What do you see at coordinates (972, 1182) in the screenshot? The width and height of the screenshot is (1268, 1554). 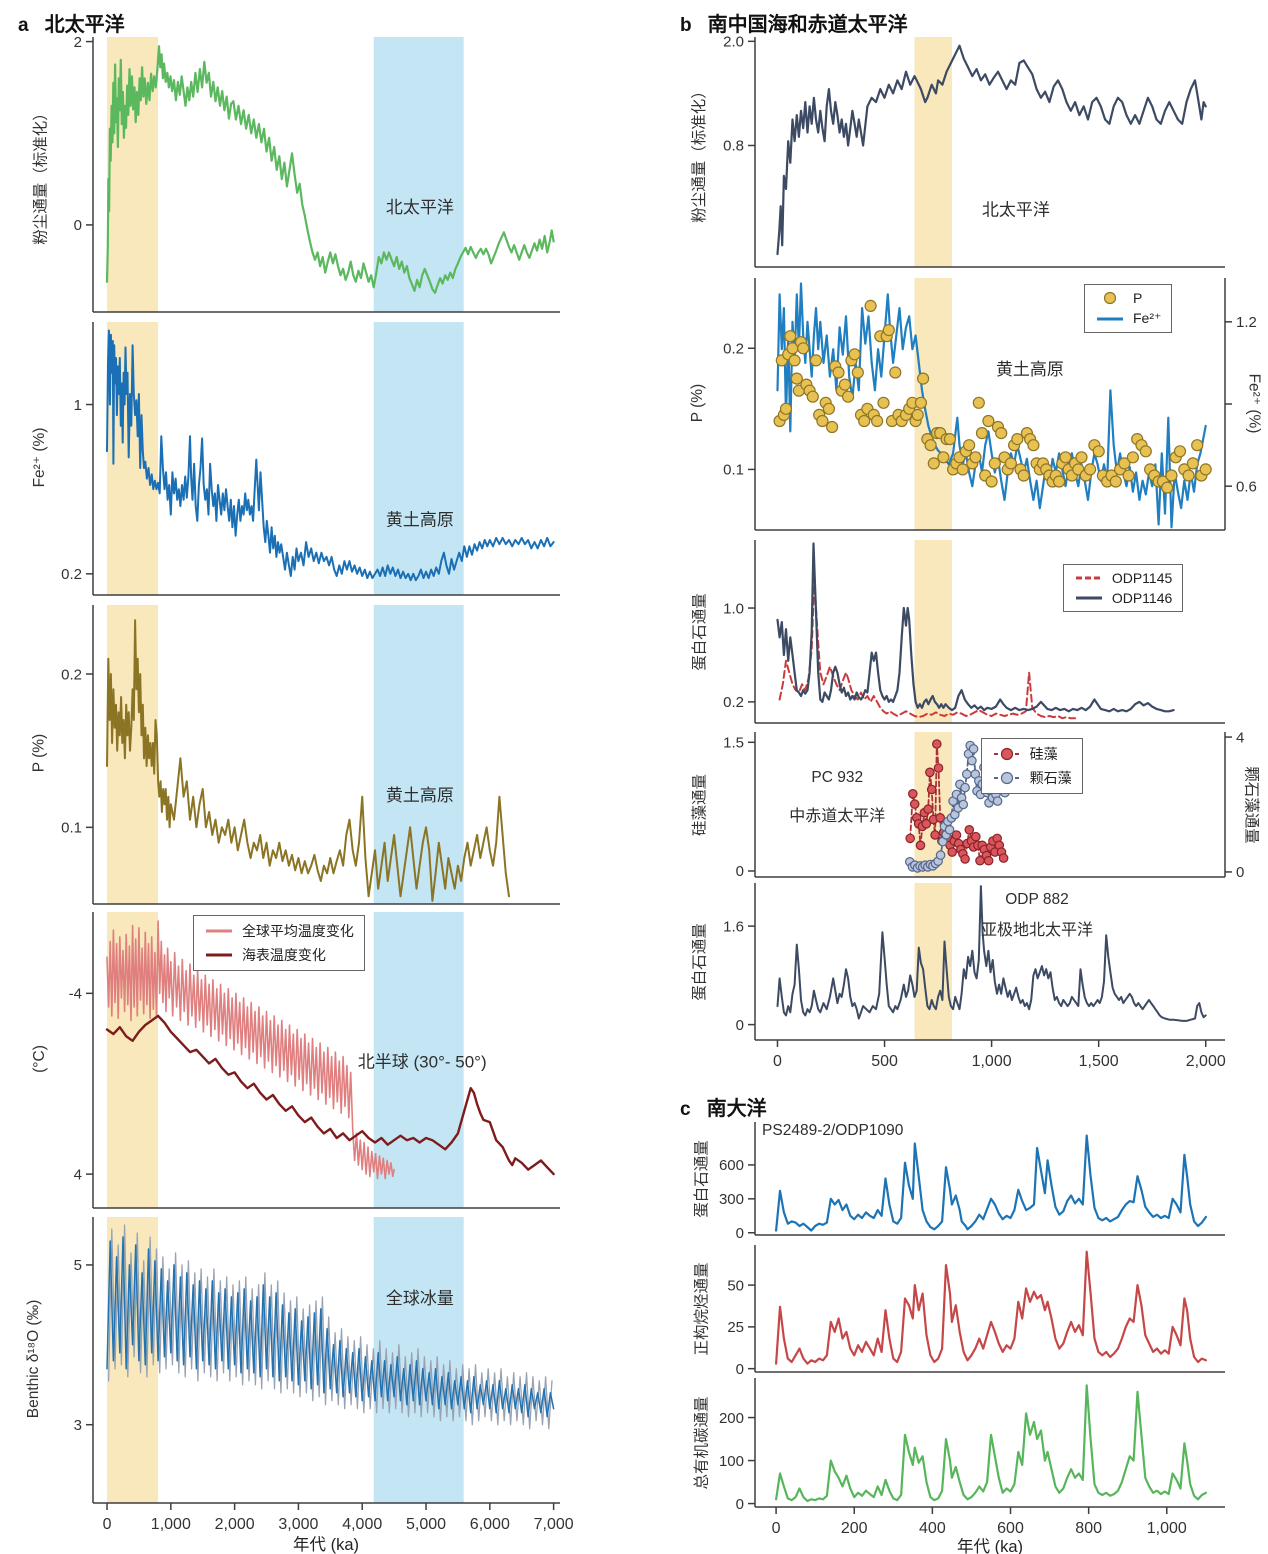 I see `chart-c1-opal-flux-svg: 600 300 0 PS2489-2/ODP1090` at bounding box center [972, 1182].